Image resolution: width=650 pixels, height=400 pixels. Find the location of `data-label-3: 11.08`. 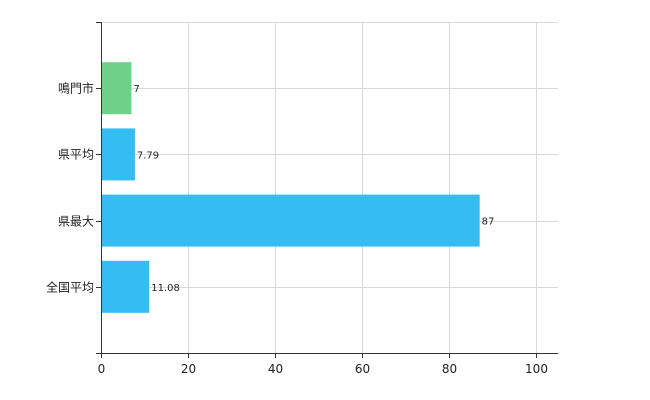

data-label-3: 11.08 is located at coordinates (165, 288).